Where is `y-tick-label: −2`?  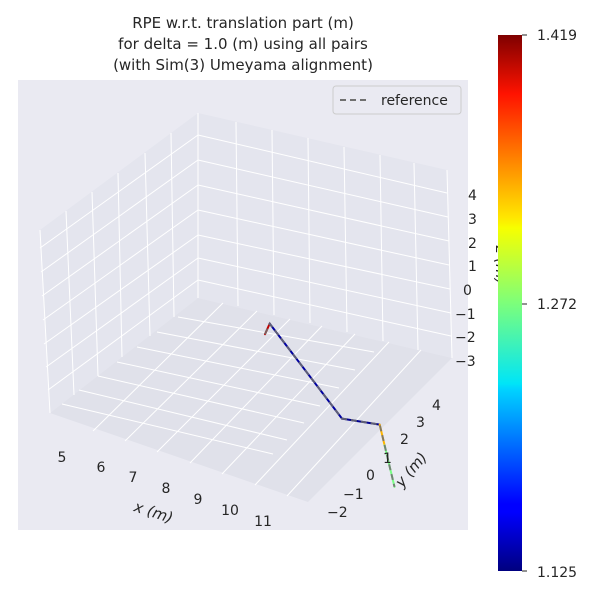 y-tick-label: −2 is located at coordinates (337, 513).